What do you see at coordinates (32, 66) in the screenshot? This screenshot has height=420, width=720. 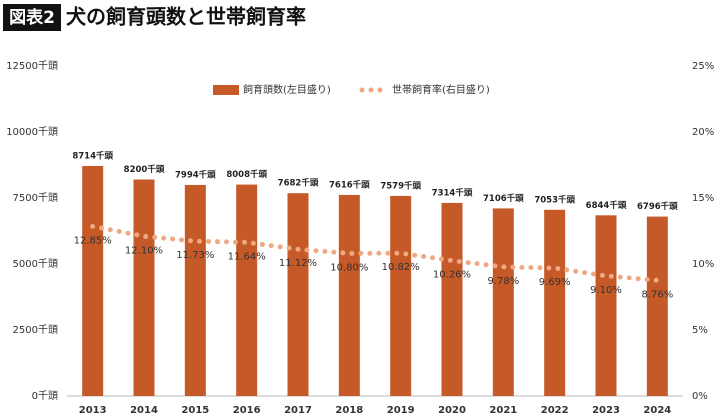 I see `y-tick-label: 12500千頭` at bounding box center [32, 66].